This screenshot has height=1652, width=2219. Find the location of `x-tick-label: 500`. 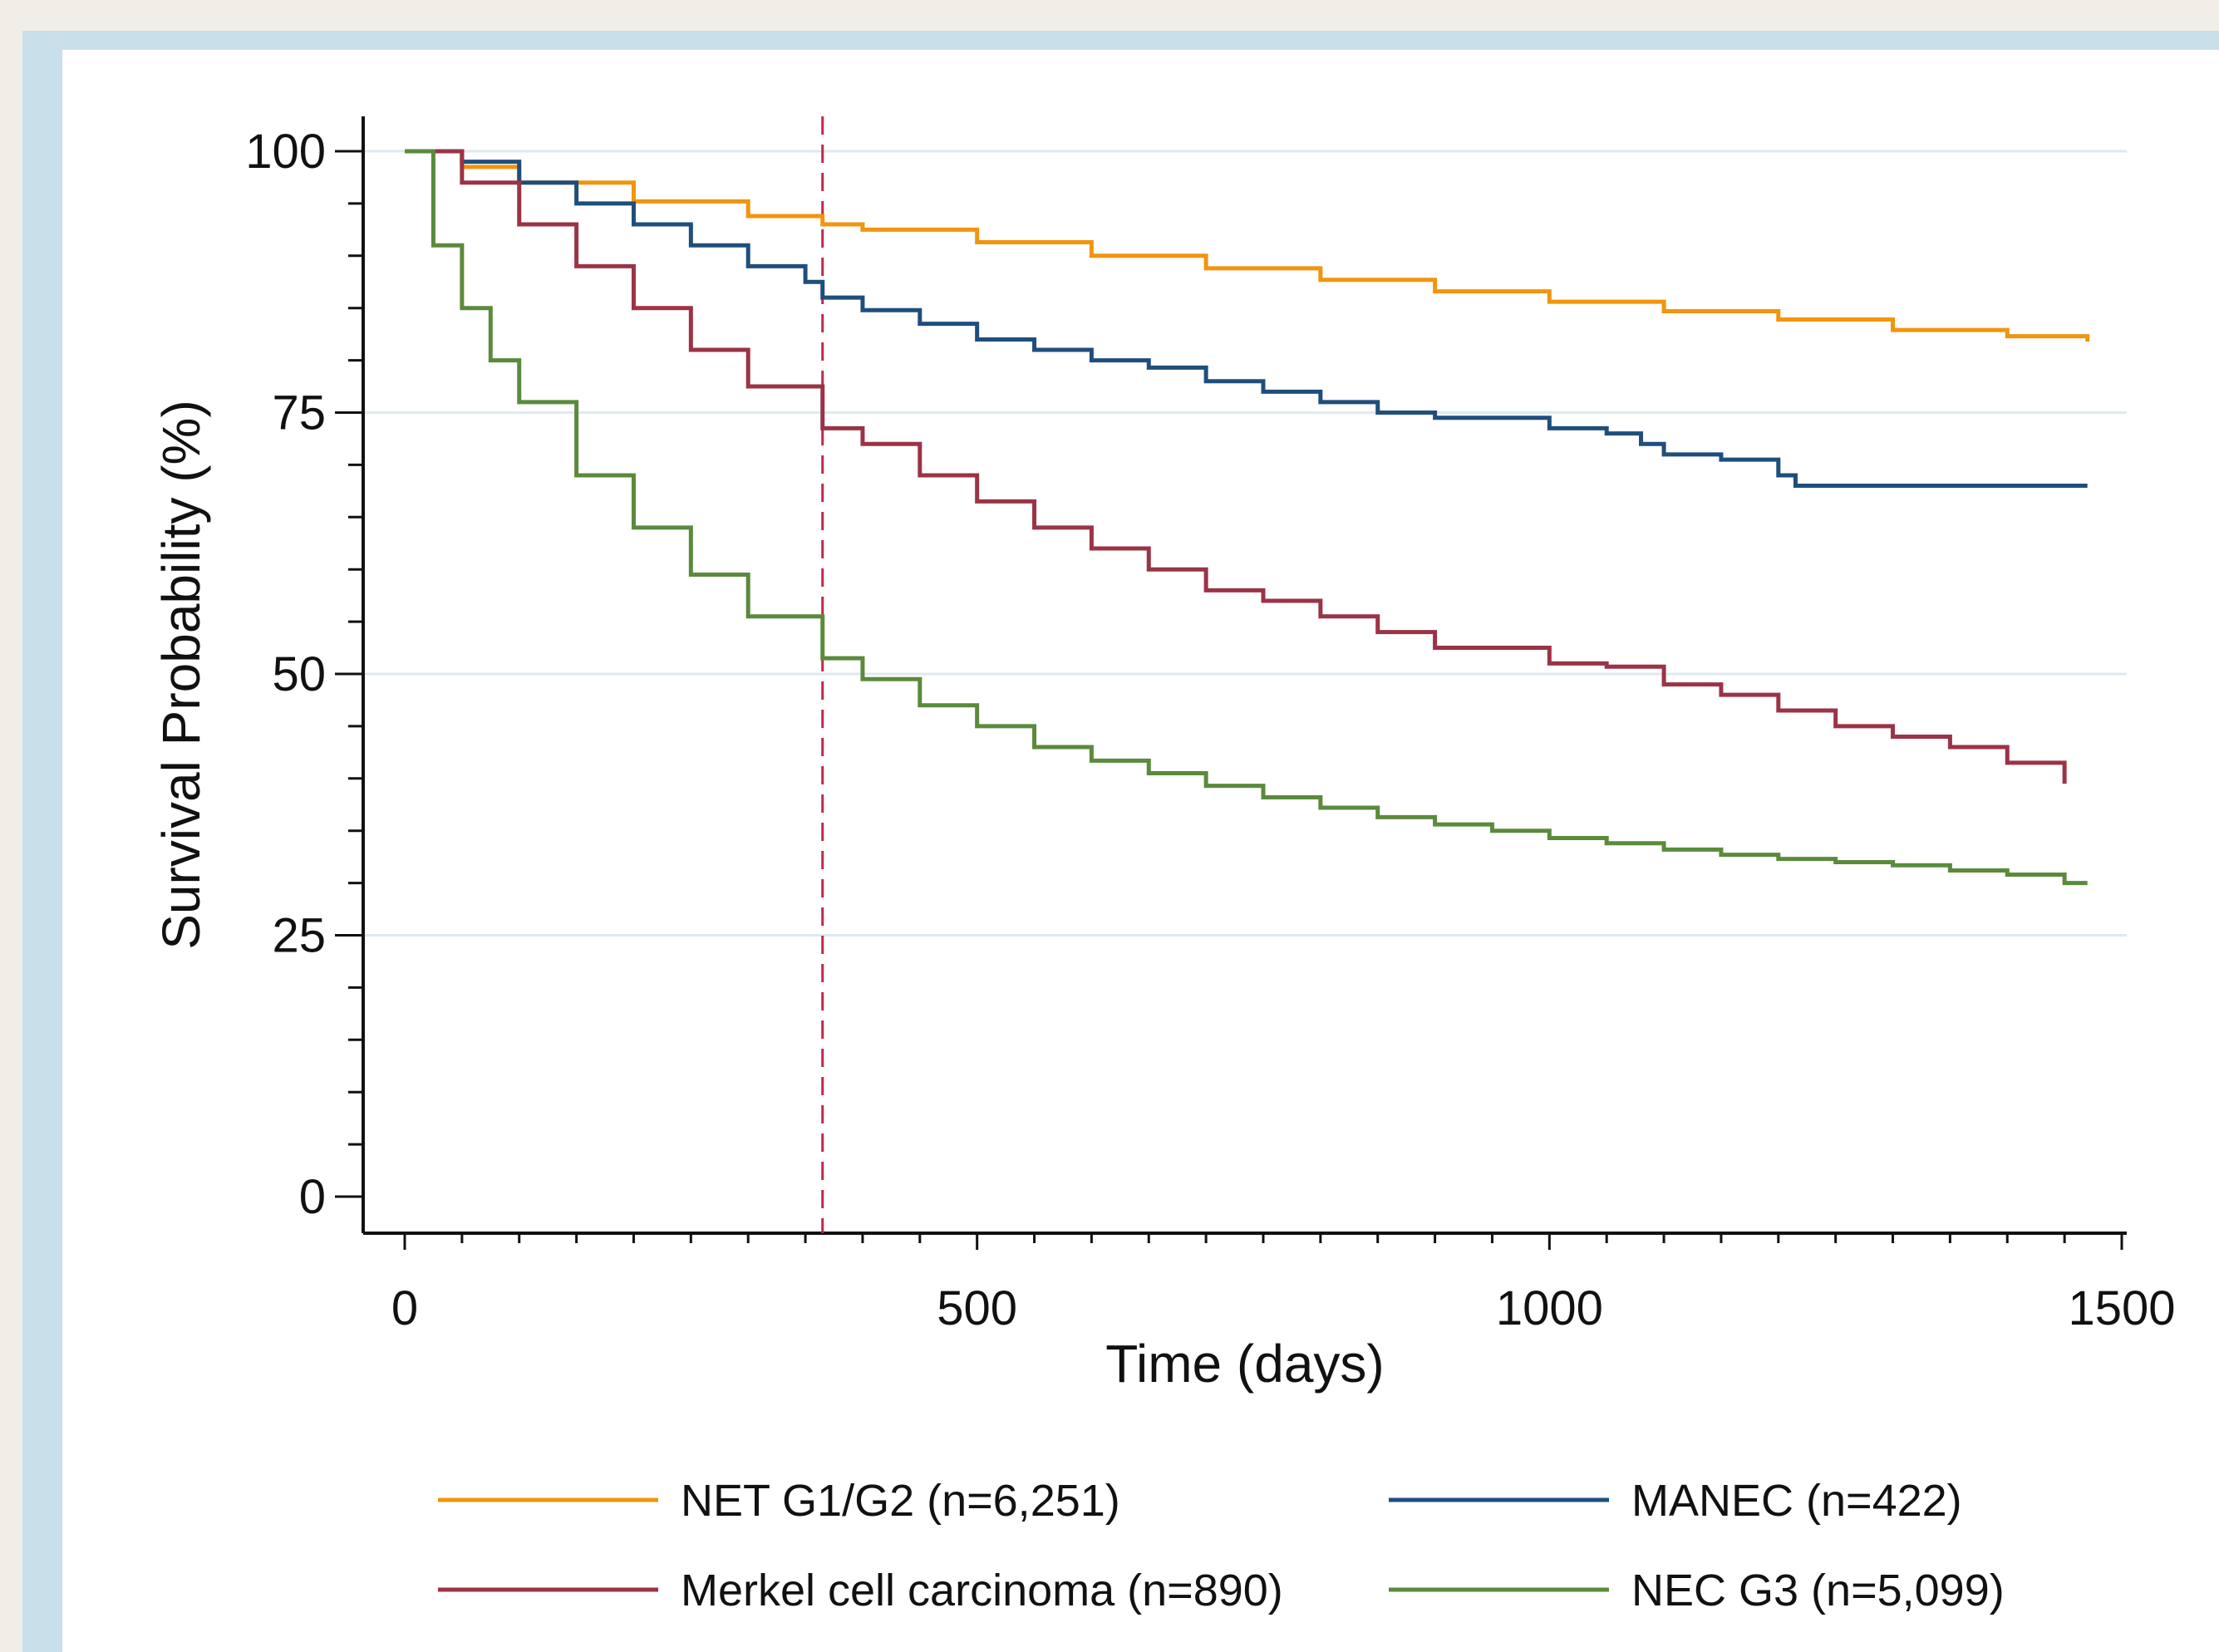

x-tick-label: 500 is located at coordinates (977, 1308).